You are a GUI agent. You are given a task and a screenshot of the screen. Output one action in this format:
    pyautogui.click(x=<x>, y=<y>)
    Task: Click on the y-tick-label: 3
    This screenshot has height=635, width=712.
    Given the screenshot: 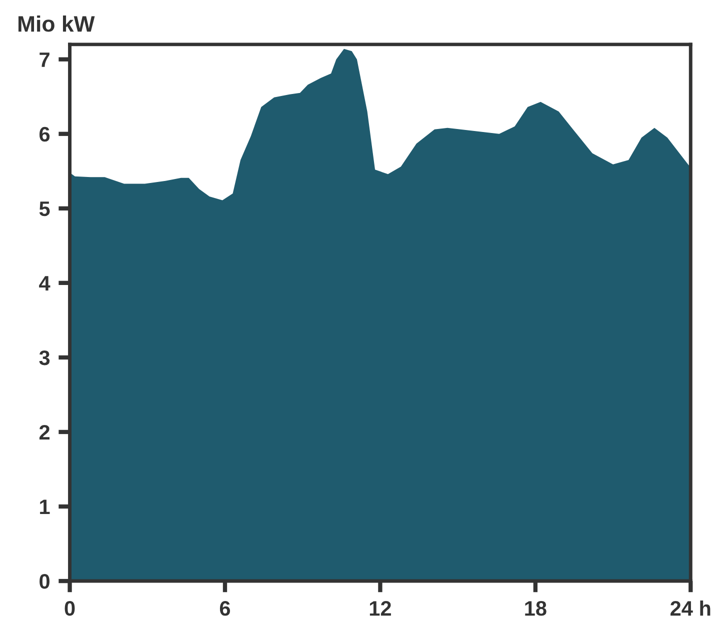 What is the action you would take?
    pyautogui.click(x=44, y=358)
    